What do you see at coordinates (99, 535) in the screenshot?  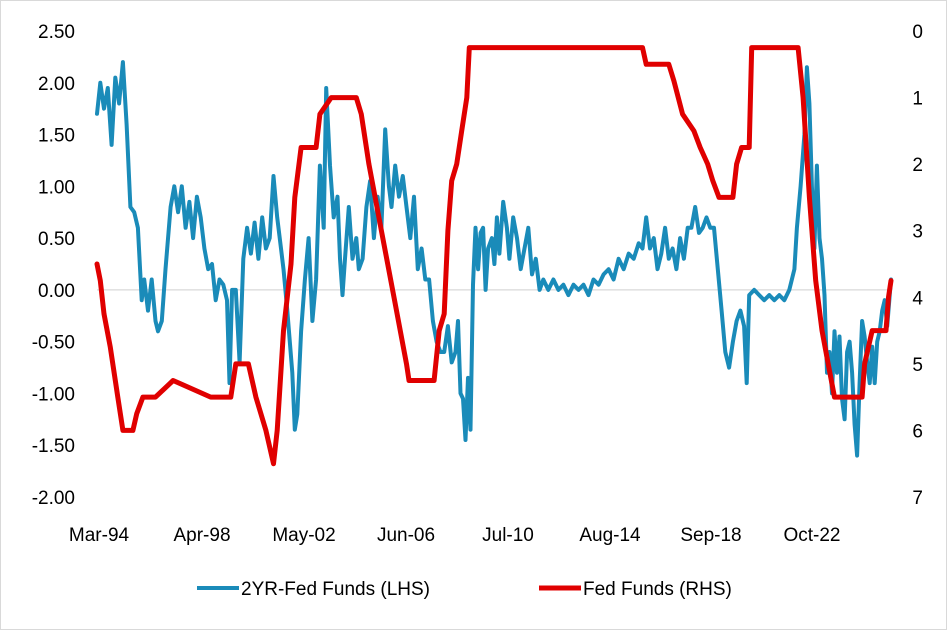 I see `x-axis-tick-label: Mar-94` at bounding box center [99, 535].